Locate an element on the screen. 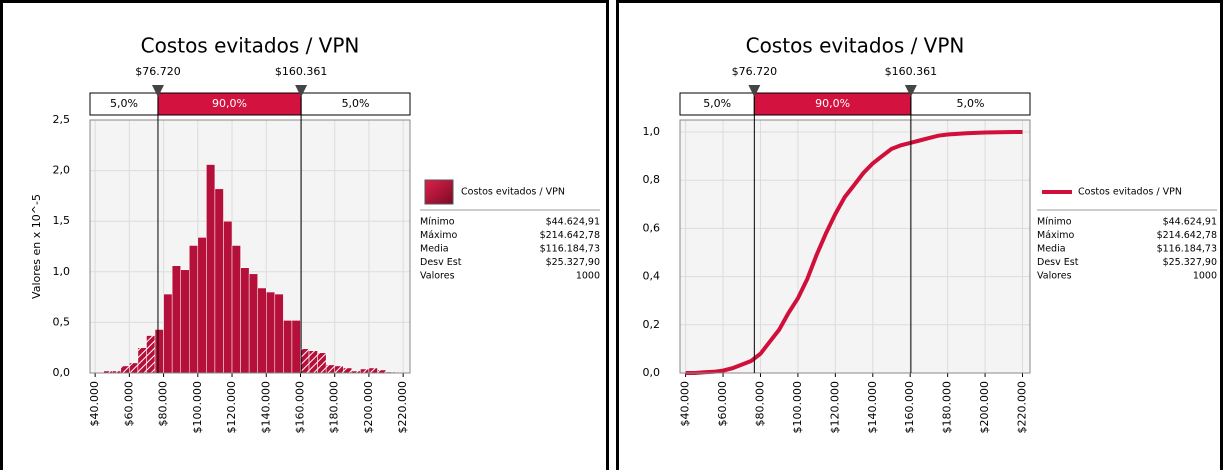 This screenshot has width=1224, height=470. y-tick-label: 0,2 is located at coordinates (652, 324).